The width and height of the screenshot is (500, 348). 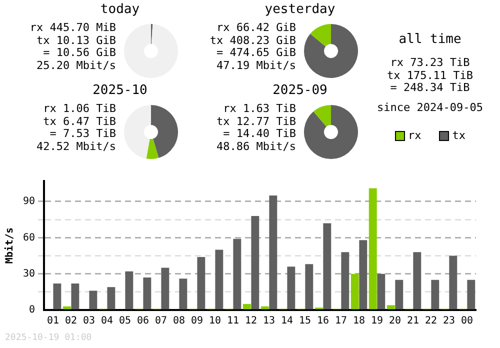 What do you see at coordinates (107, 321) in the screenshot?
I see `x-tick-label: 04` at bounding box center [107, 321].